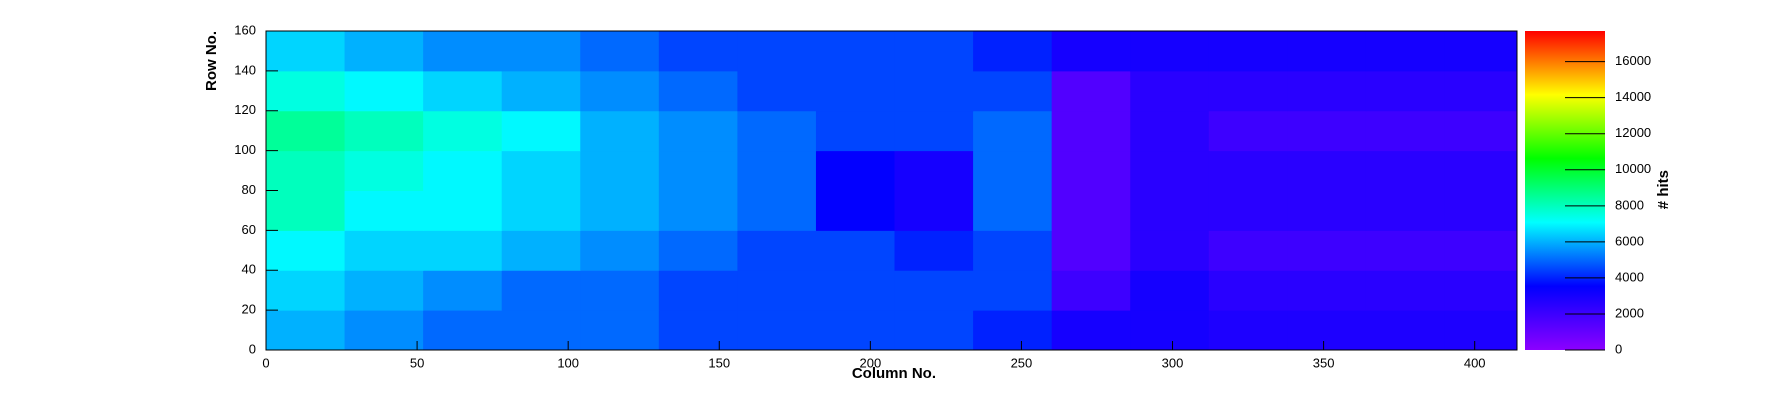  Describe the element at coordinates (249, 229) in the screenshot. I see `y-tick-label: 60` at that location.